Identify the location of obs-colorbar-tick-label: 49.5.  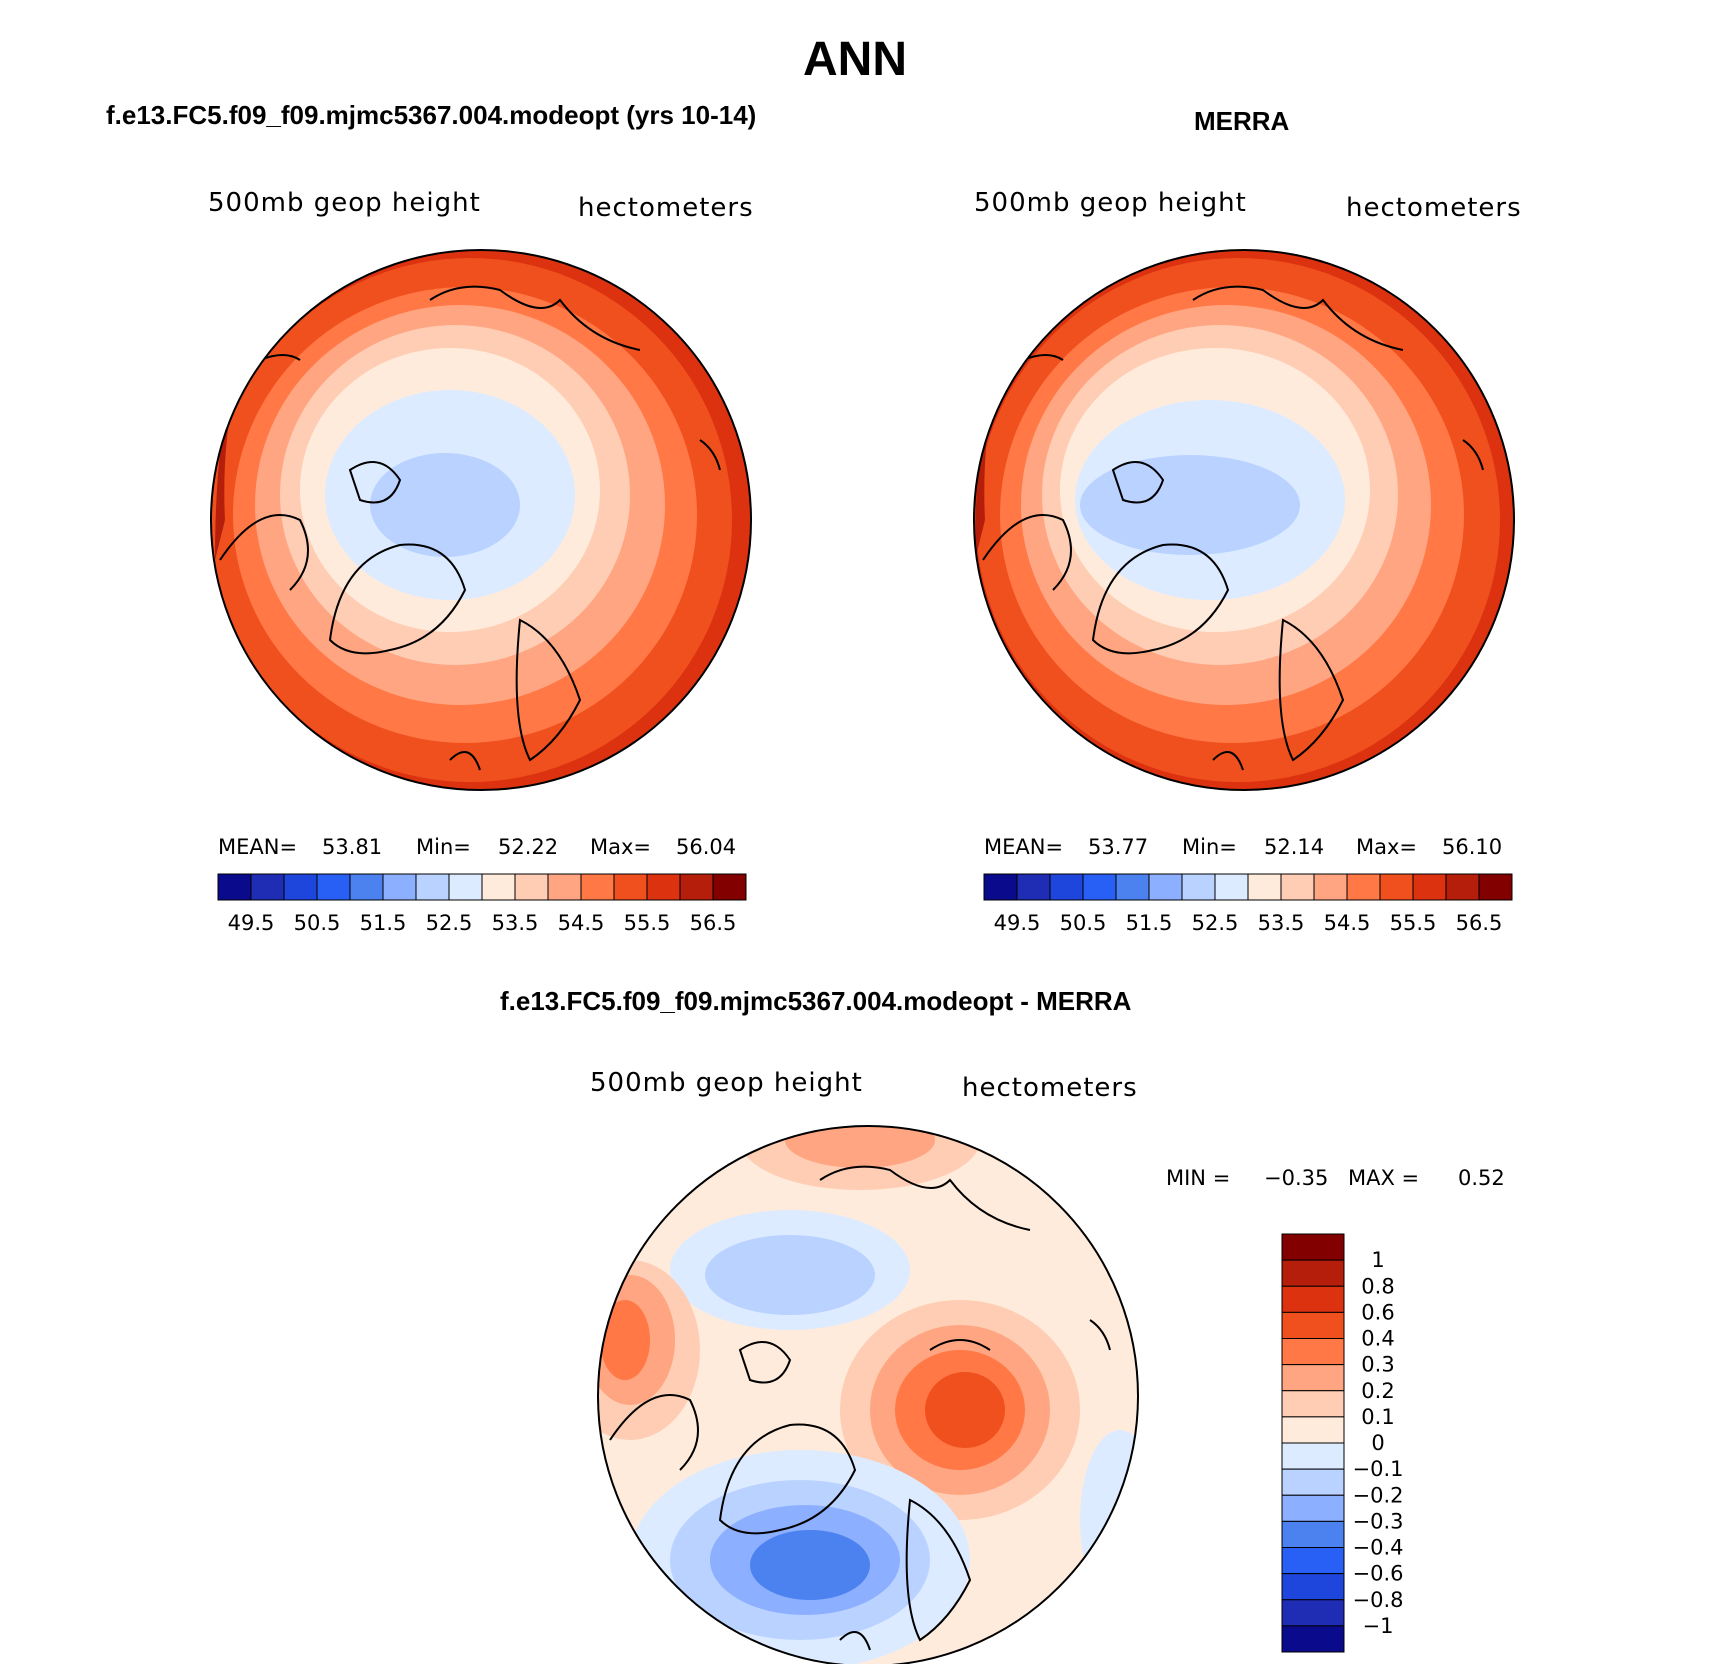
(1017, 923).